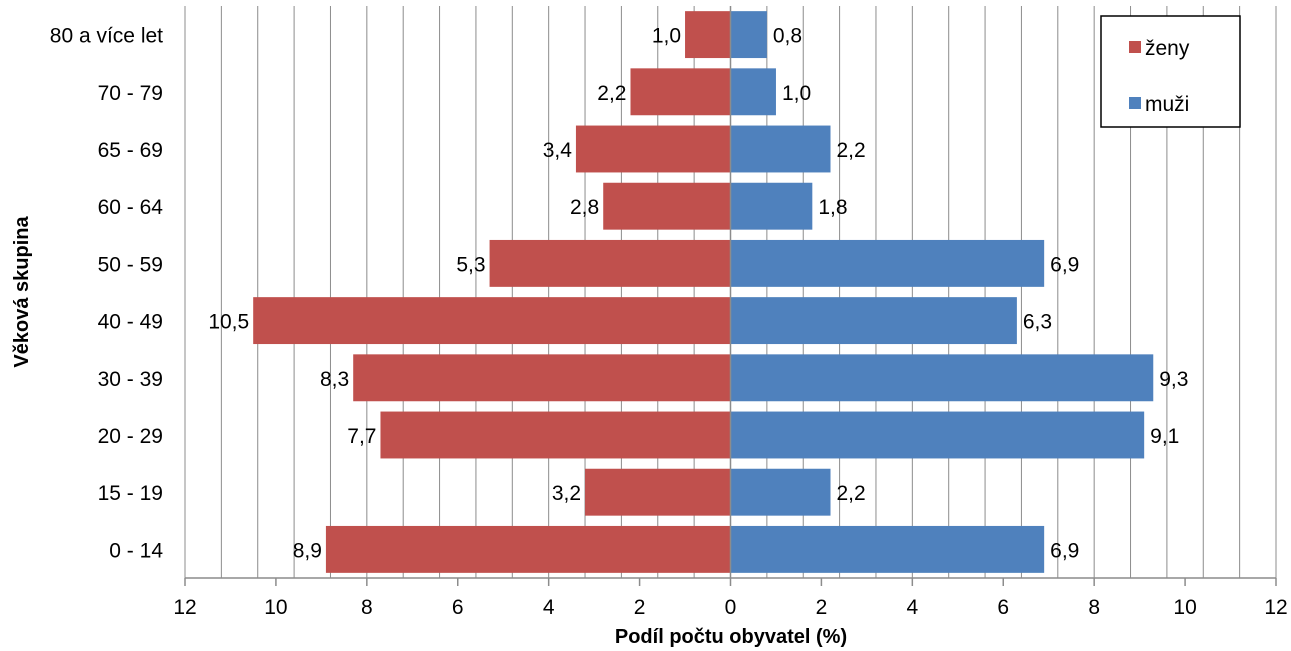 The image size is (1291, 651). Describe the element at coordinates (1135, 103) in the screenshot. I see `legend-swatch-muzi` at that location.